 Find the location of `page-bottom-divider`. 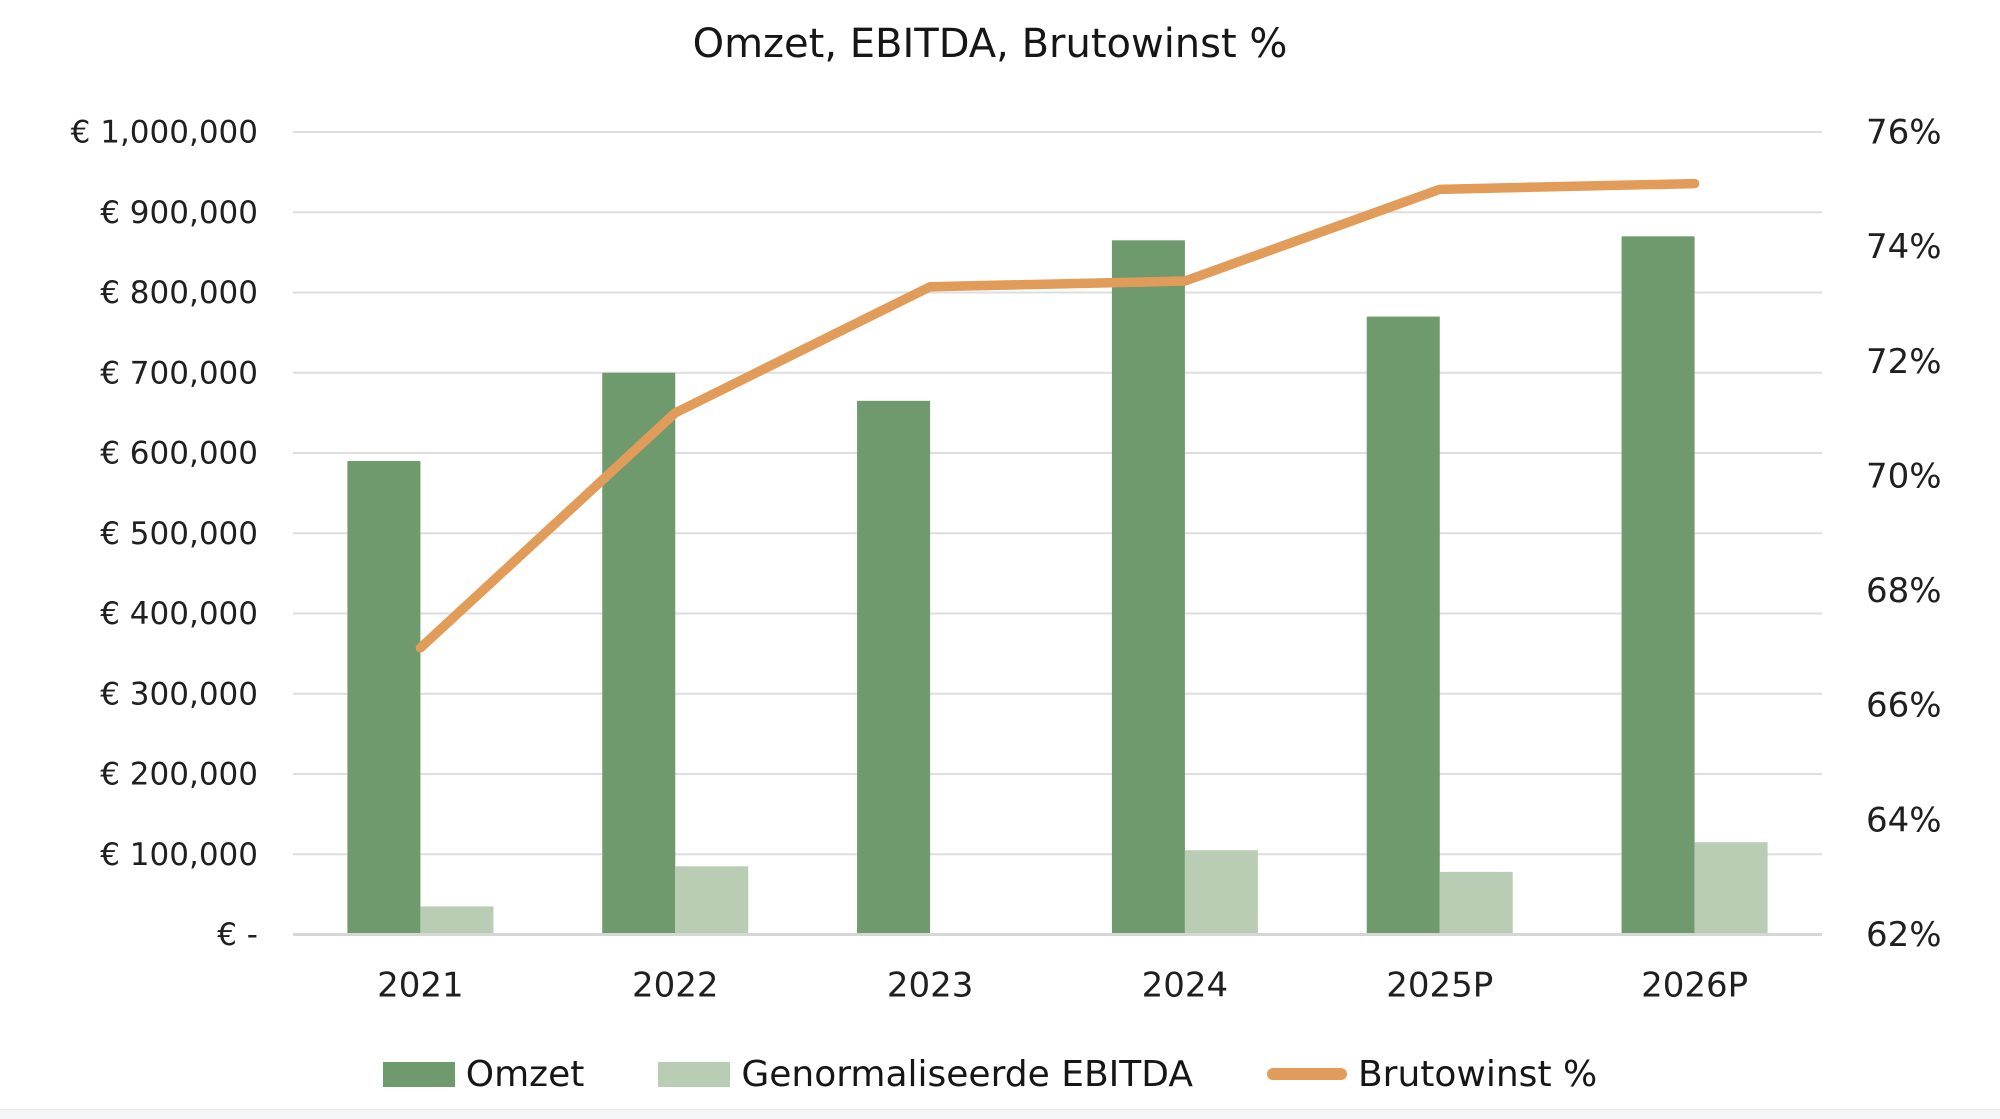

page-bottom-divider is located at coordinates (1000, 1114).